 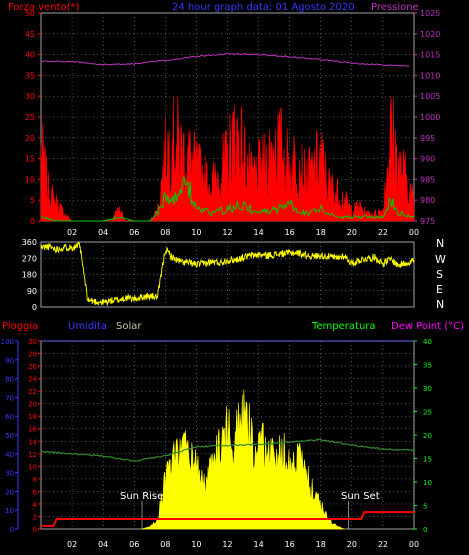 I want to click on temperature-tick-label: 5, so click(x=425, y=507).